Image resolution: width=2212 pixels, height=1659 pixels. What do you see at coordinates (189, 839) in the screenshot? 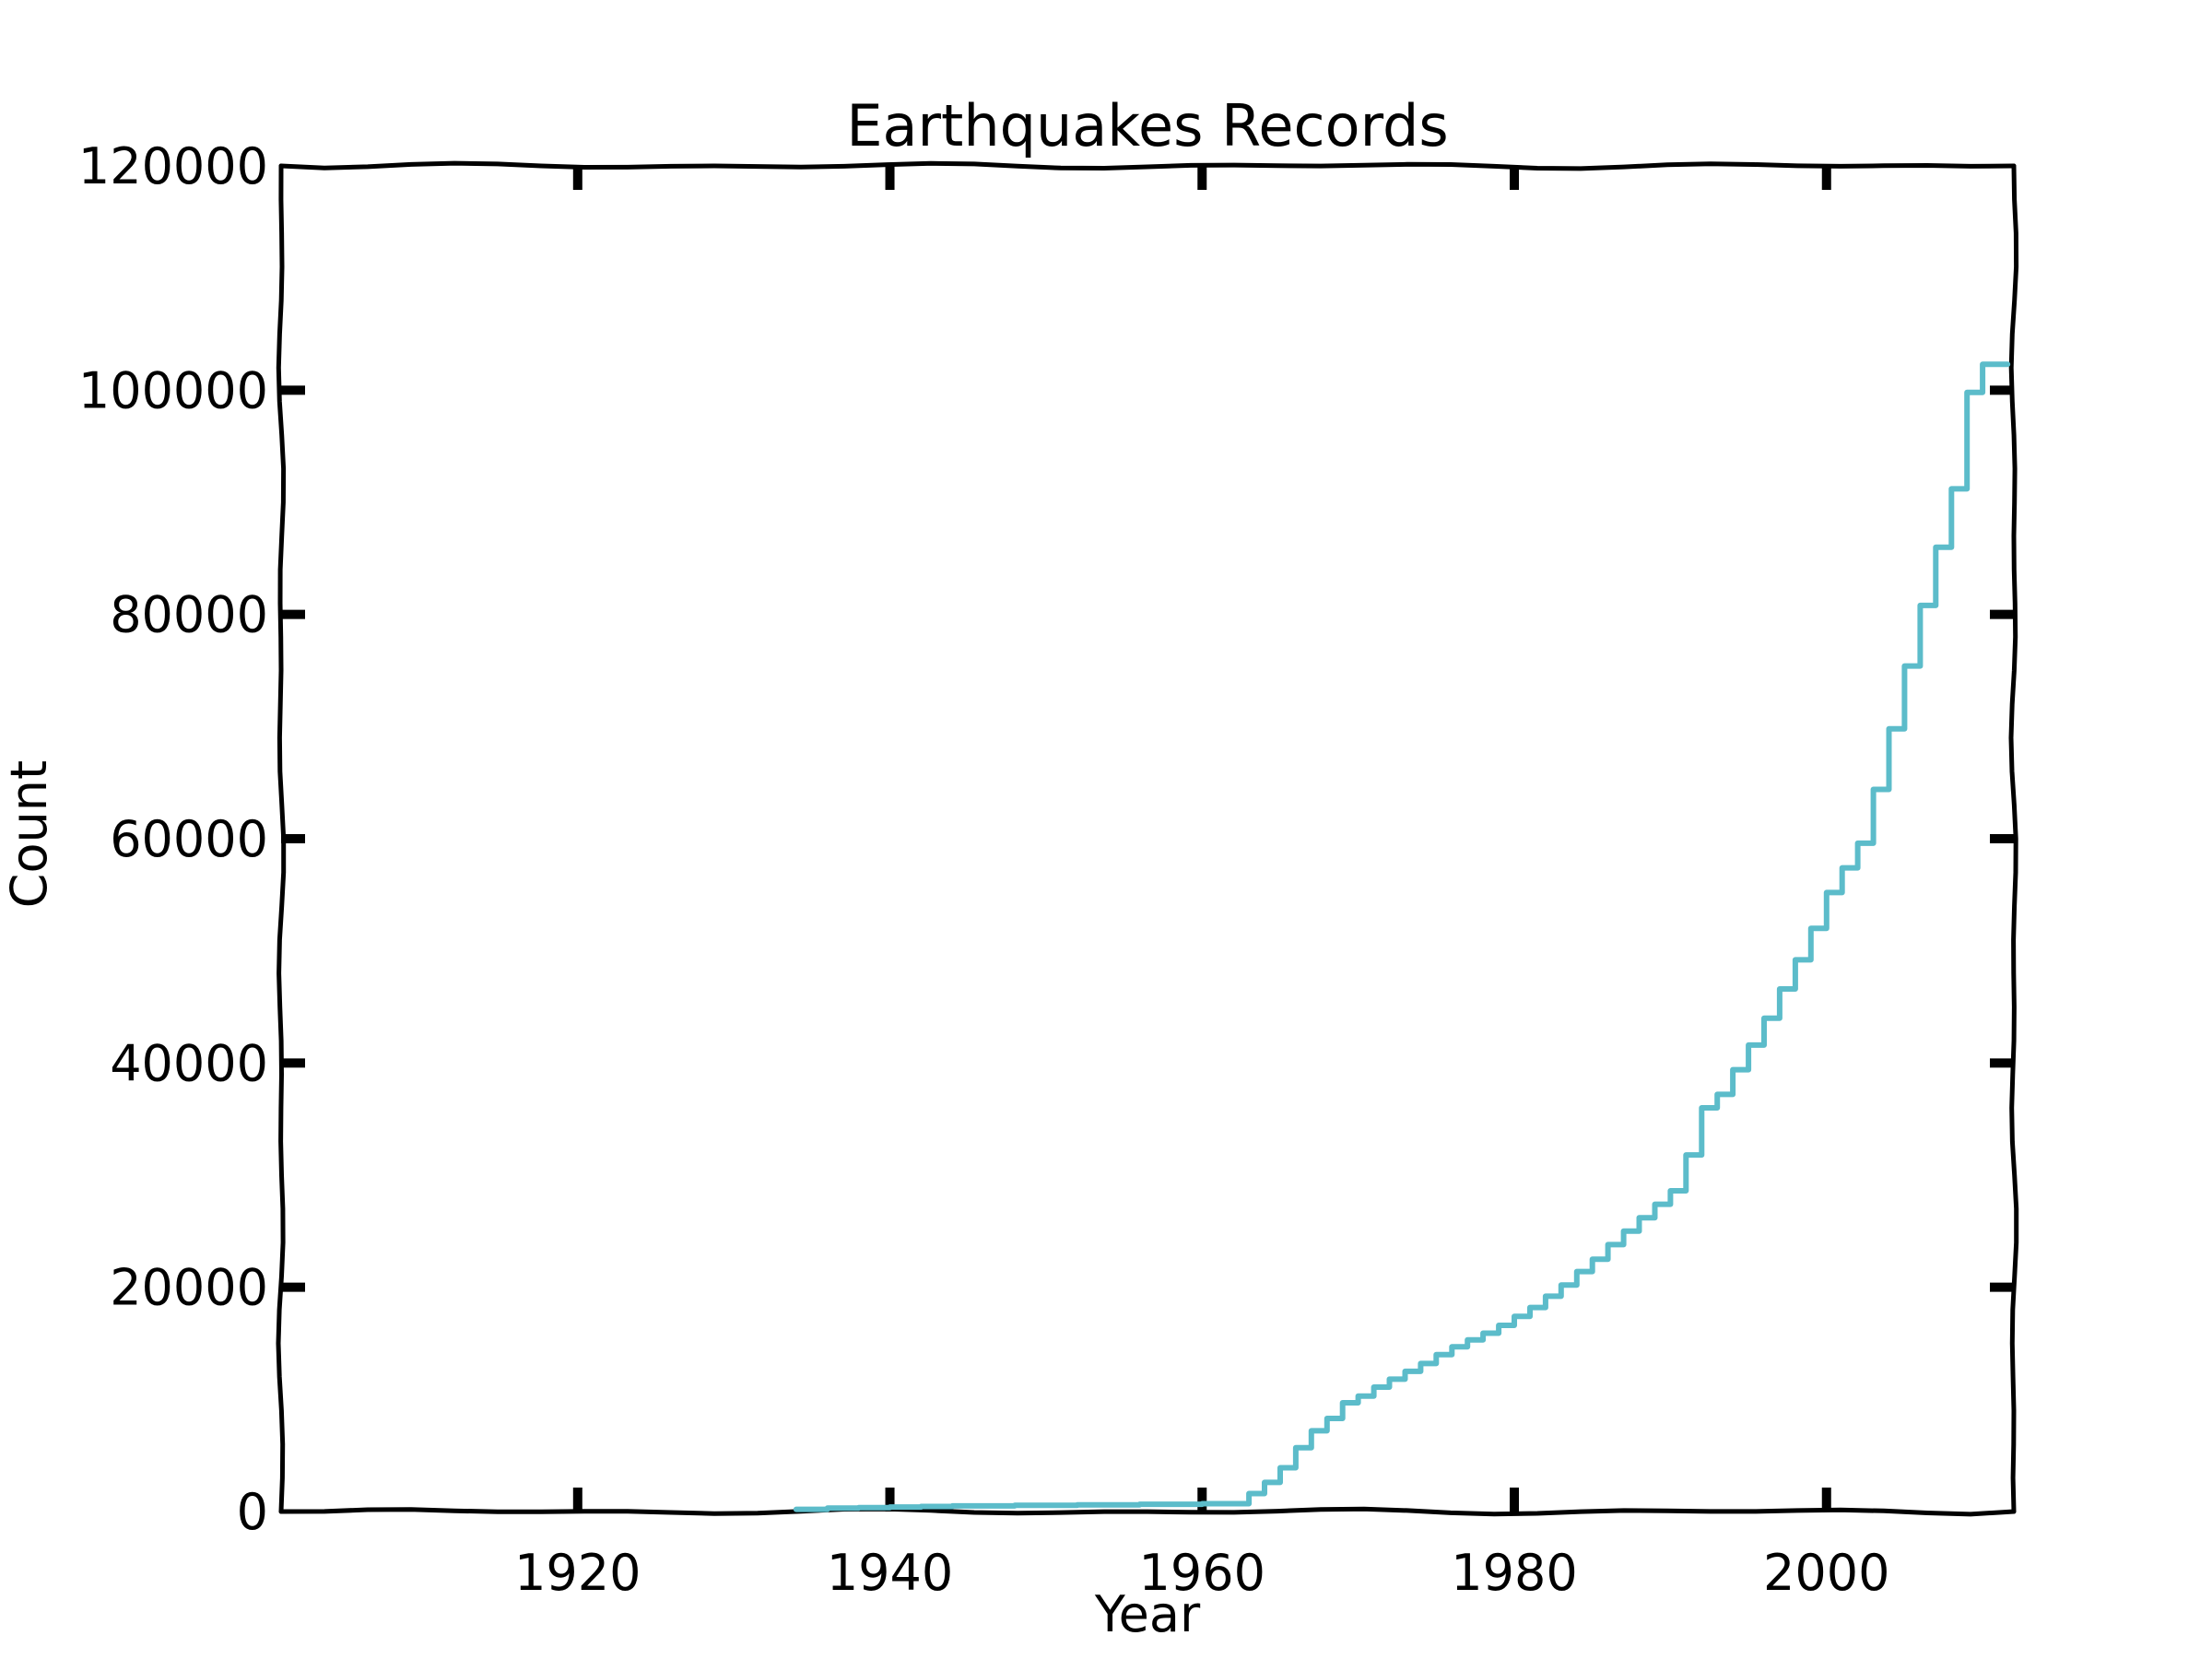
I see `y-tick-label: 60000` at bounding box center [189, 839].